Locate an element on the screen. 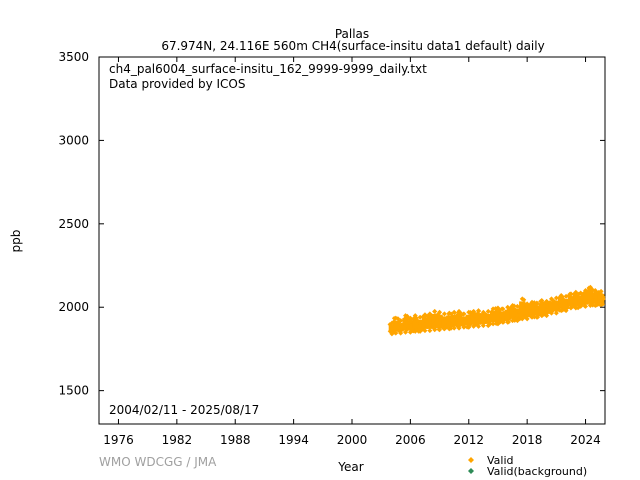 The width and height of the screenshot is (640, 480). legend-background-label: Valid(background) is located at coordinates (537, 471).